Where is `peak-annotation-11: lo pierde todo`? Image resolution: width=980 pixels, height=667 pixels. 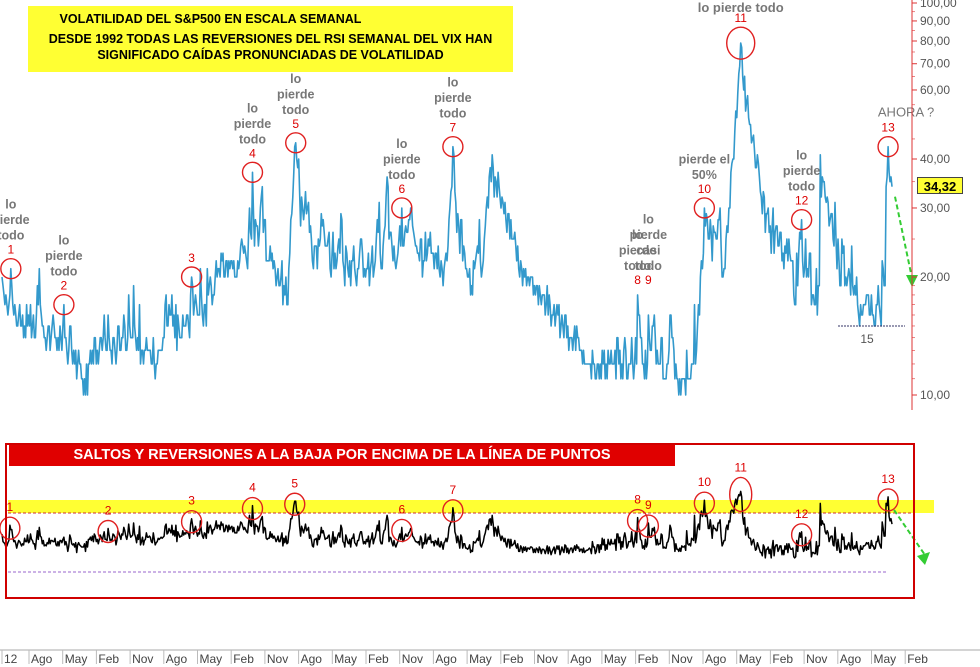
peak-annotation-11: lo pierde todo is located at coordinates (741, 7).